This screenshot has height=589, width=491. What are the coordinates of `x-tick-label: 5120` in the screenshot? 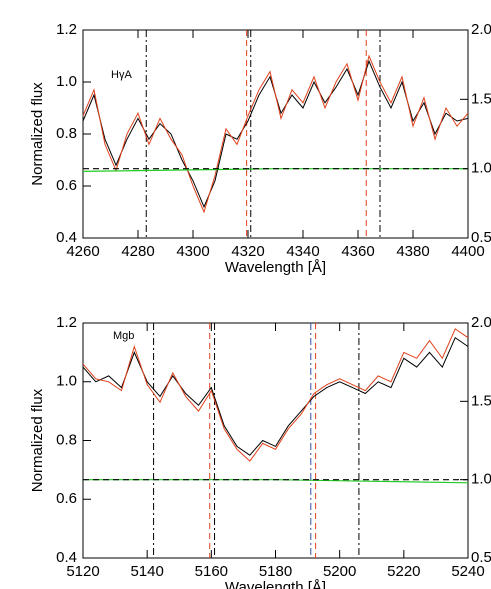 It's located at (82, 571).